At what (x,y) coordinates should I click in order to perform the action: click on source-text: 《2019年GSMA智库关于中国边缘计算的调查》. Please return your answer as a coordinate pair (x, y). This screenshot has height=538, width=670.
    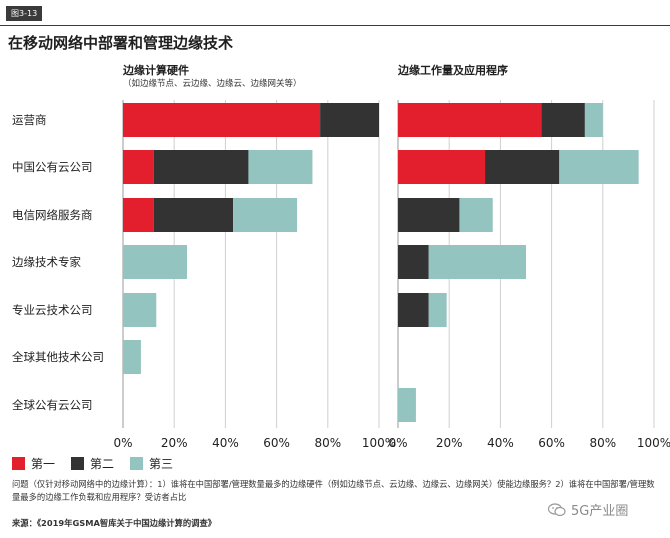
    Looking at the image, I should click on (126, 523).